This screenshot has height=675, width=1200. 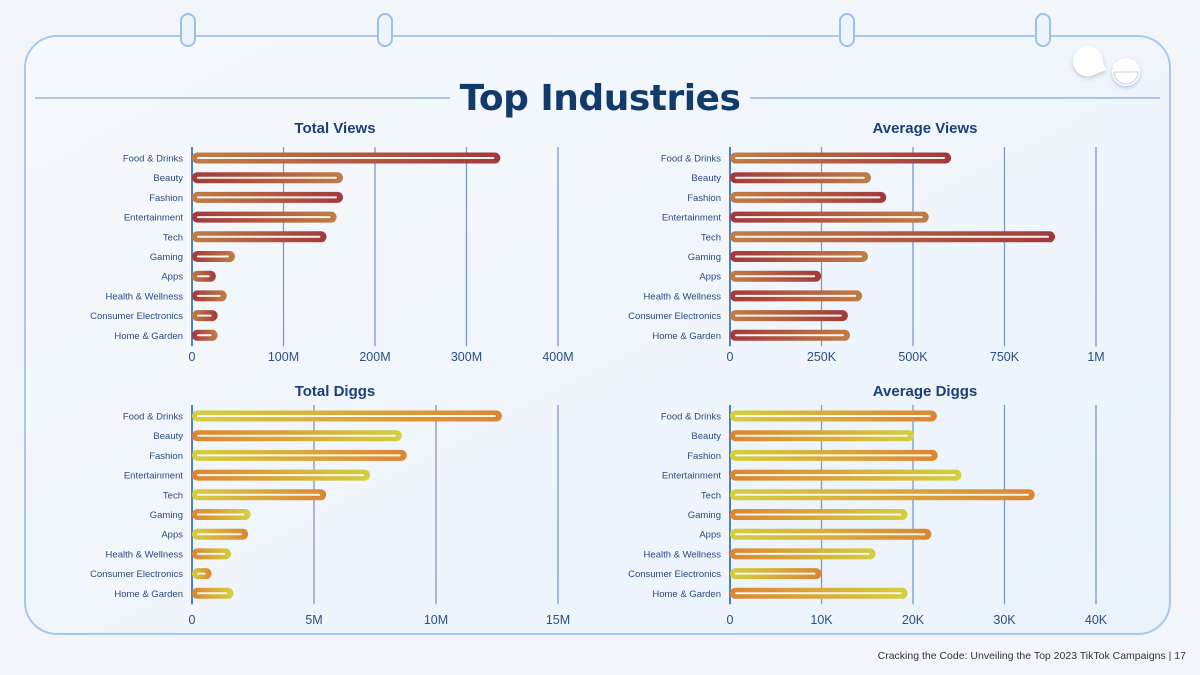 I want to click on x-tick-label: 30K, so click(x=1004, y=620).